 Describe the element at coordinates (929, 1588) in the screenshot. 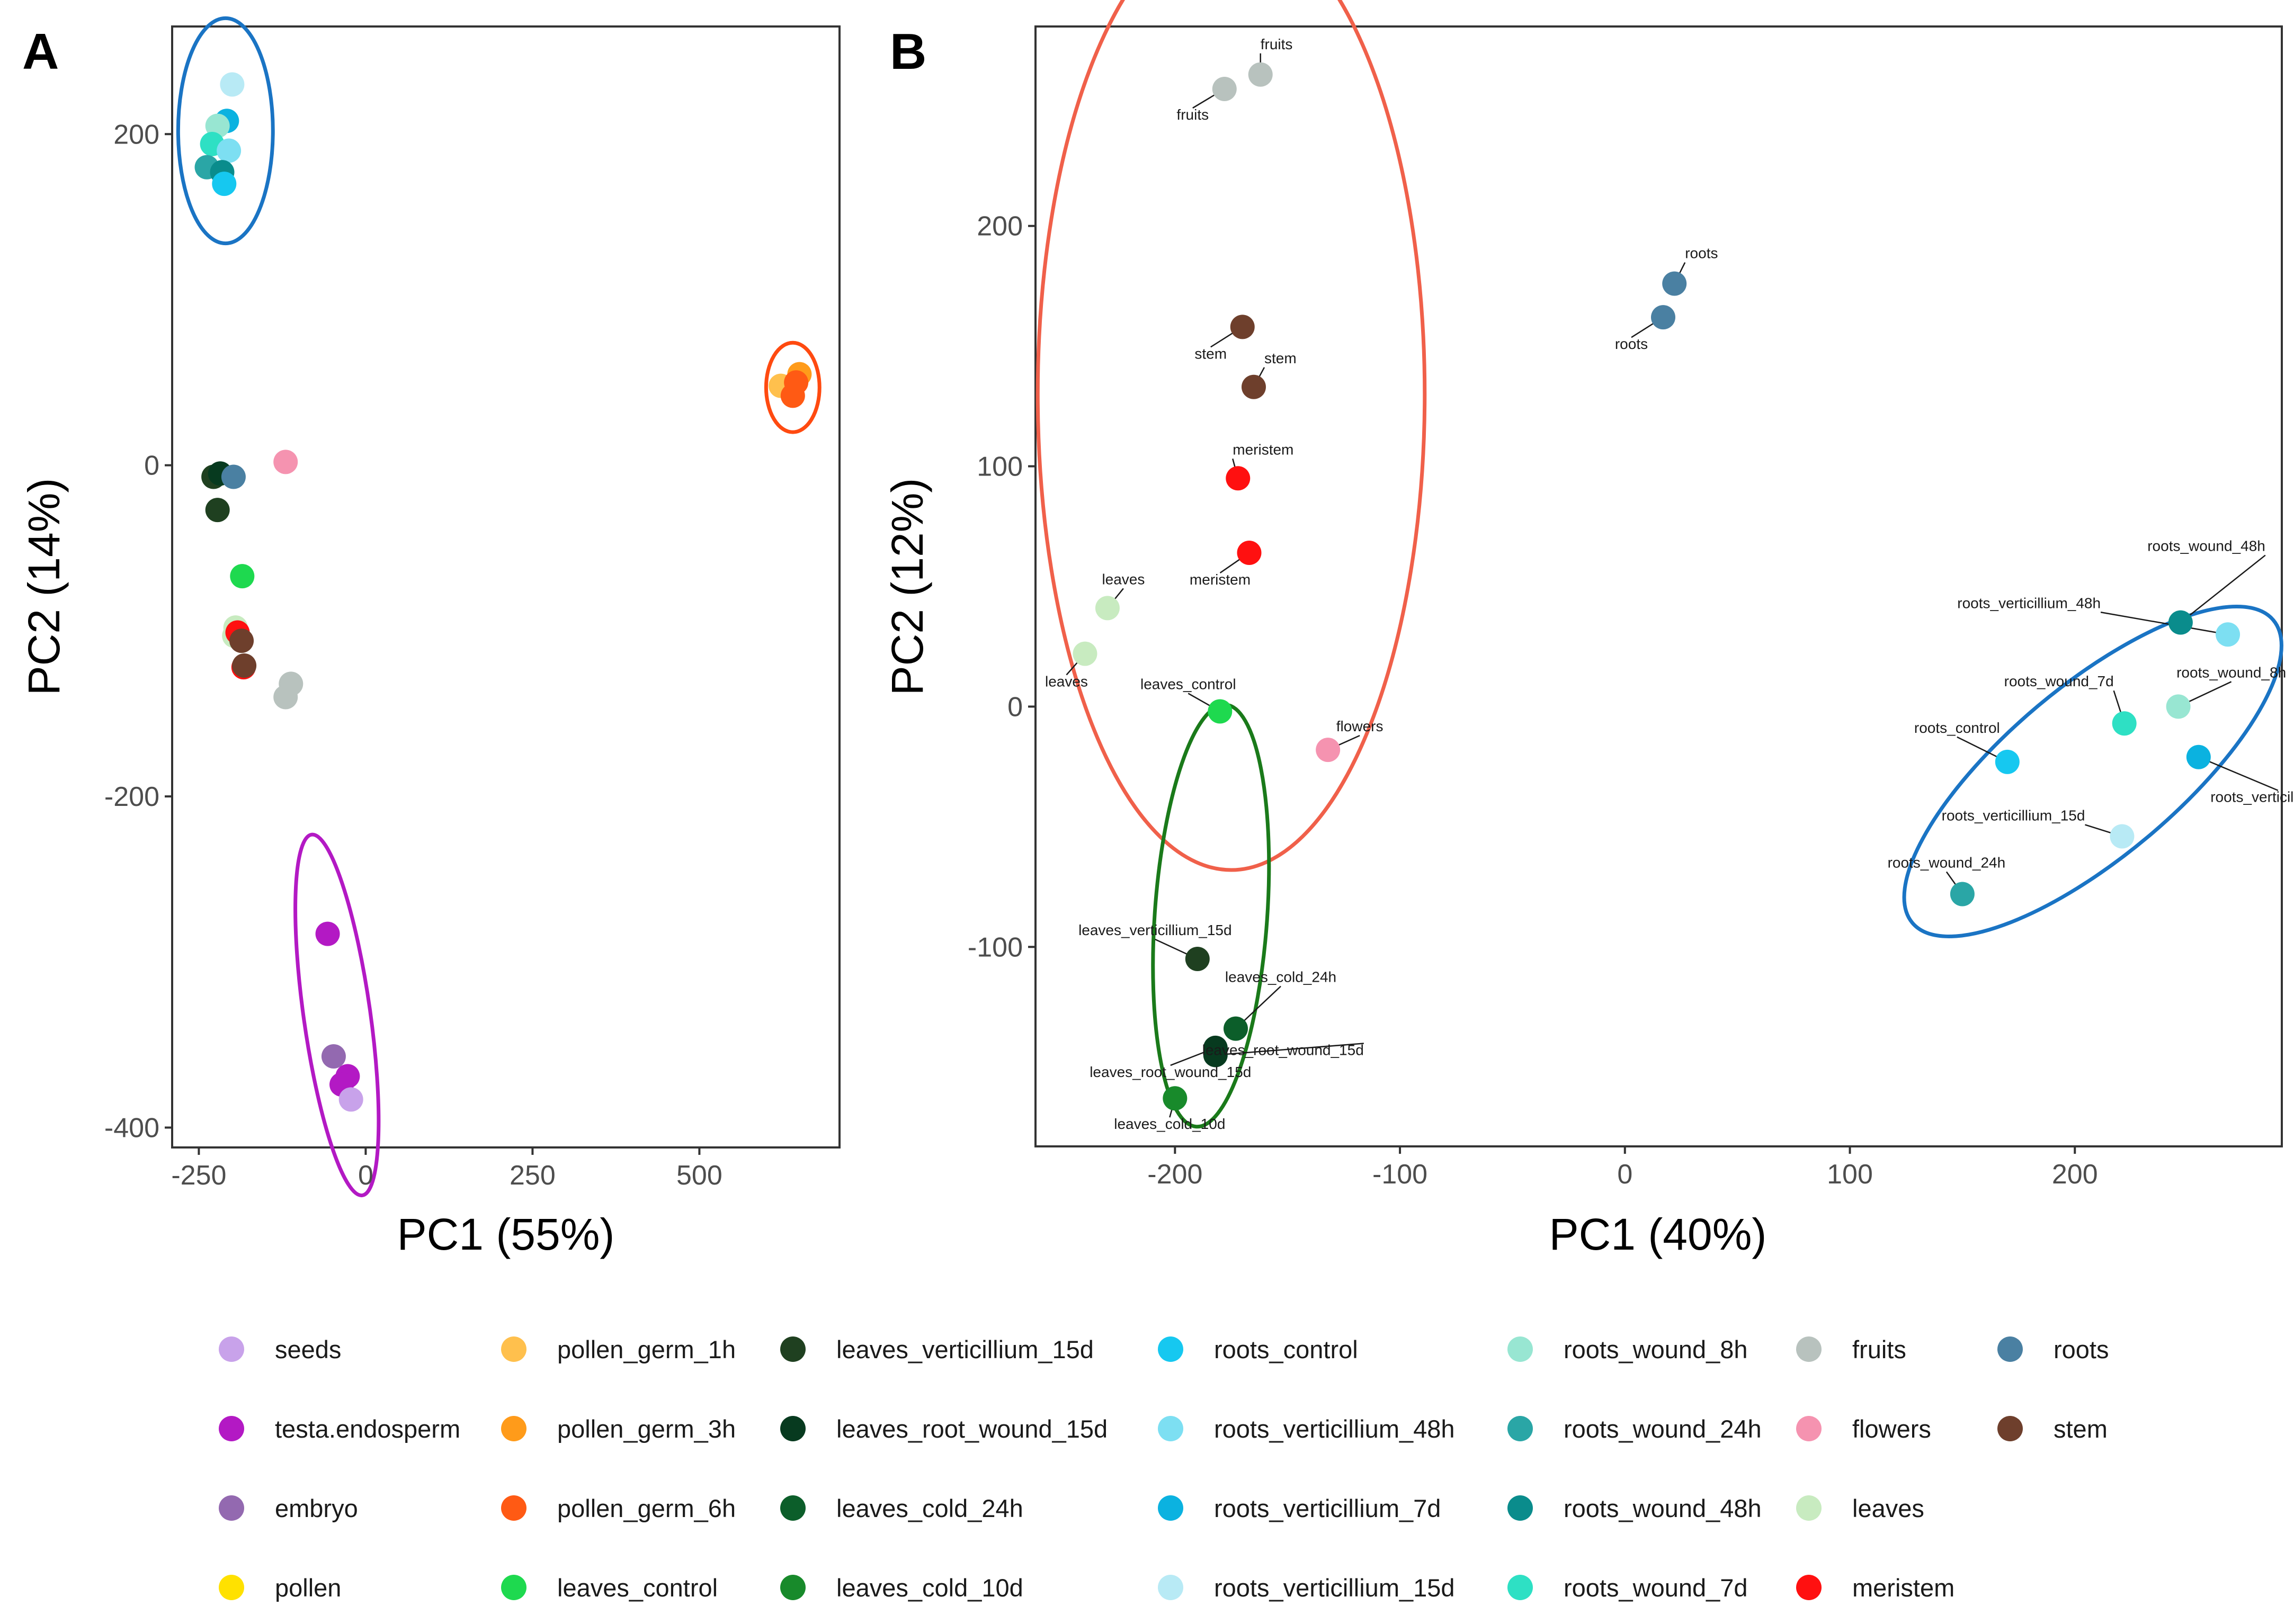

I see `legend-label-leaves-cold-10d: leaves_cold_10d` at that location.